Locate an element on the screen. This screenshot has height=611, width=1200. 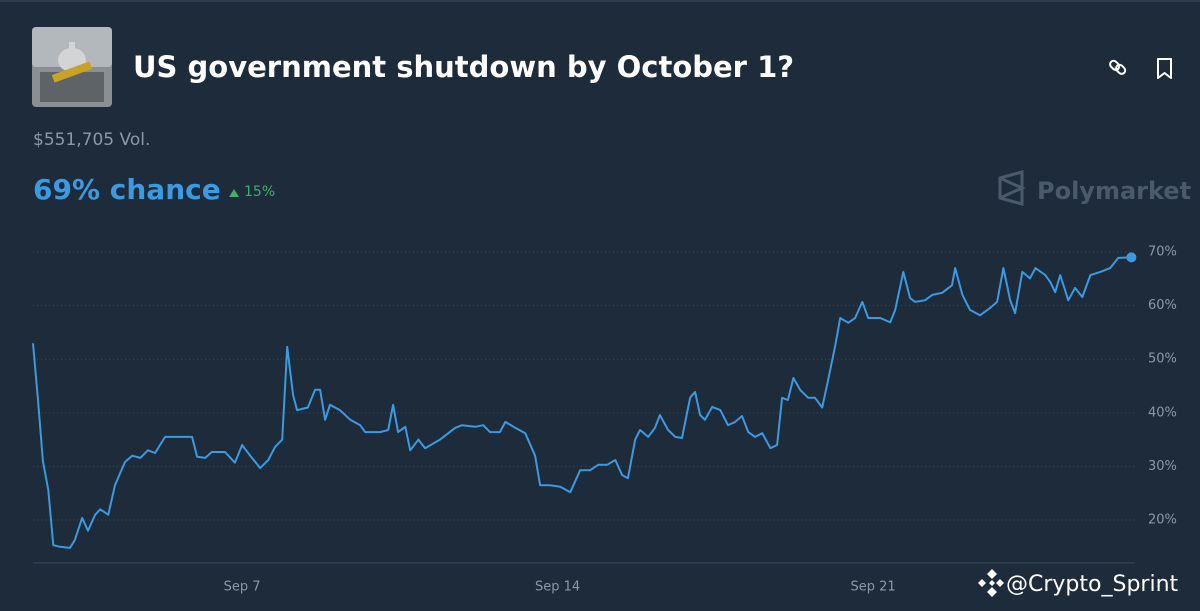
y-tick-label: 70% is located at coordinates (1162, 252).